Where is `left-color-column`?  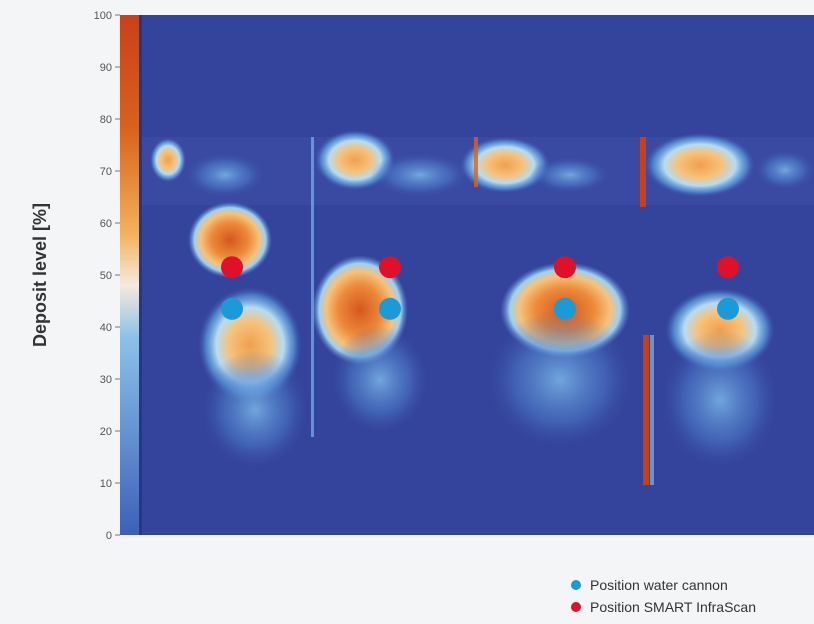
left-color-column is located at coordinates (129, 275).